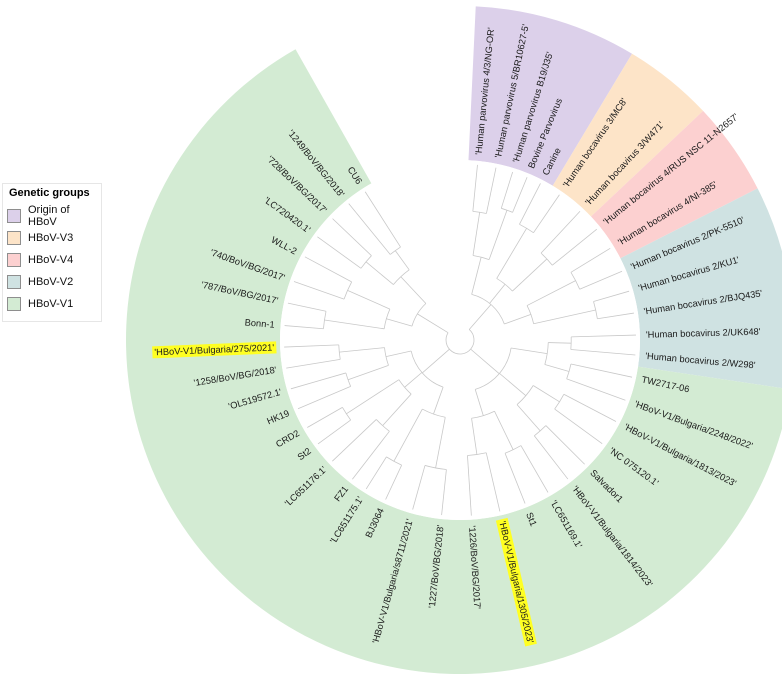 This screenshot has width=782, height=679. I want to click on legend-swatch-origin, so click(14, 216).